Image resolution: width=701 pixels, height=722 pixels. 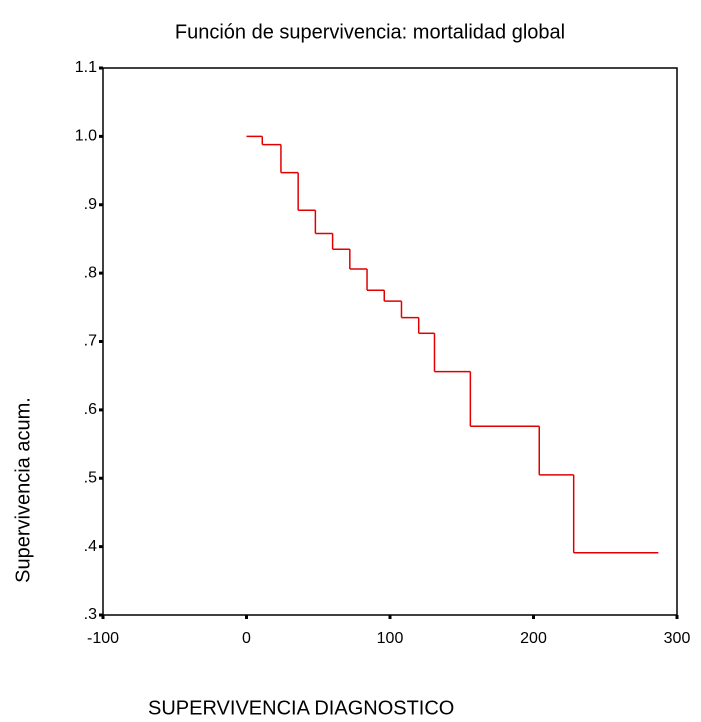 What do you see at coordinates (23, 490) in the screenshot?
I see `y-axis-label: Supervivencia acum.` at bounding box center [23, 490].